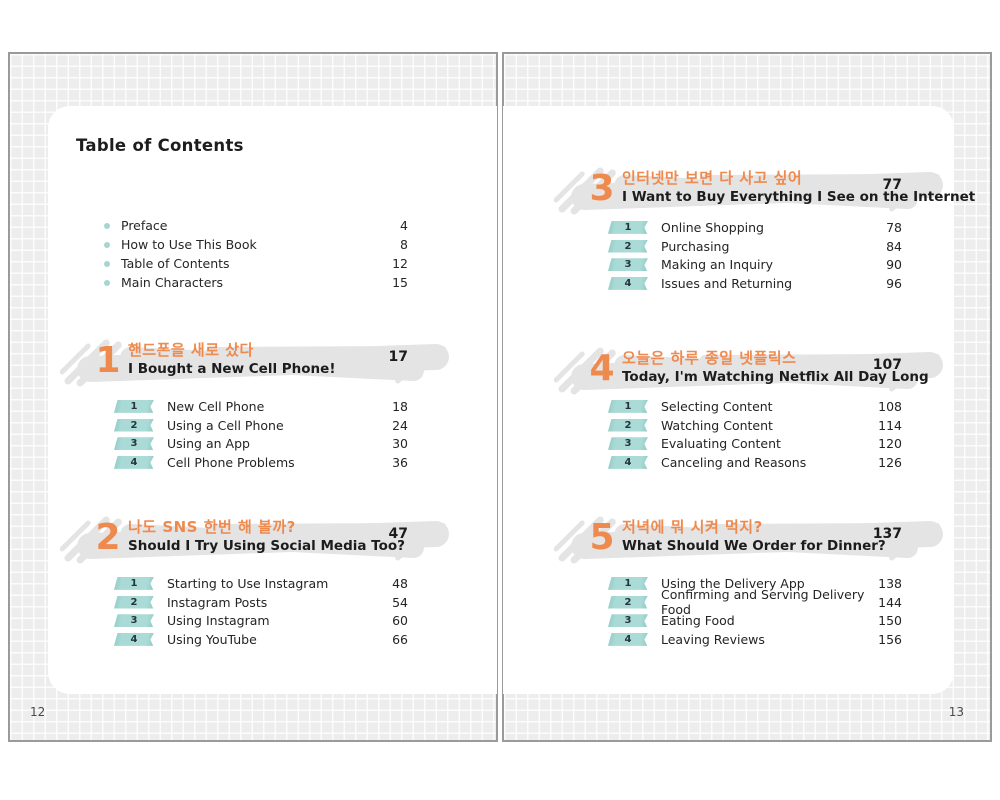 The image size is (1000, 800). I want to click on list-item: Preface 4, so click(256, 225).